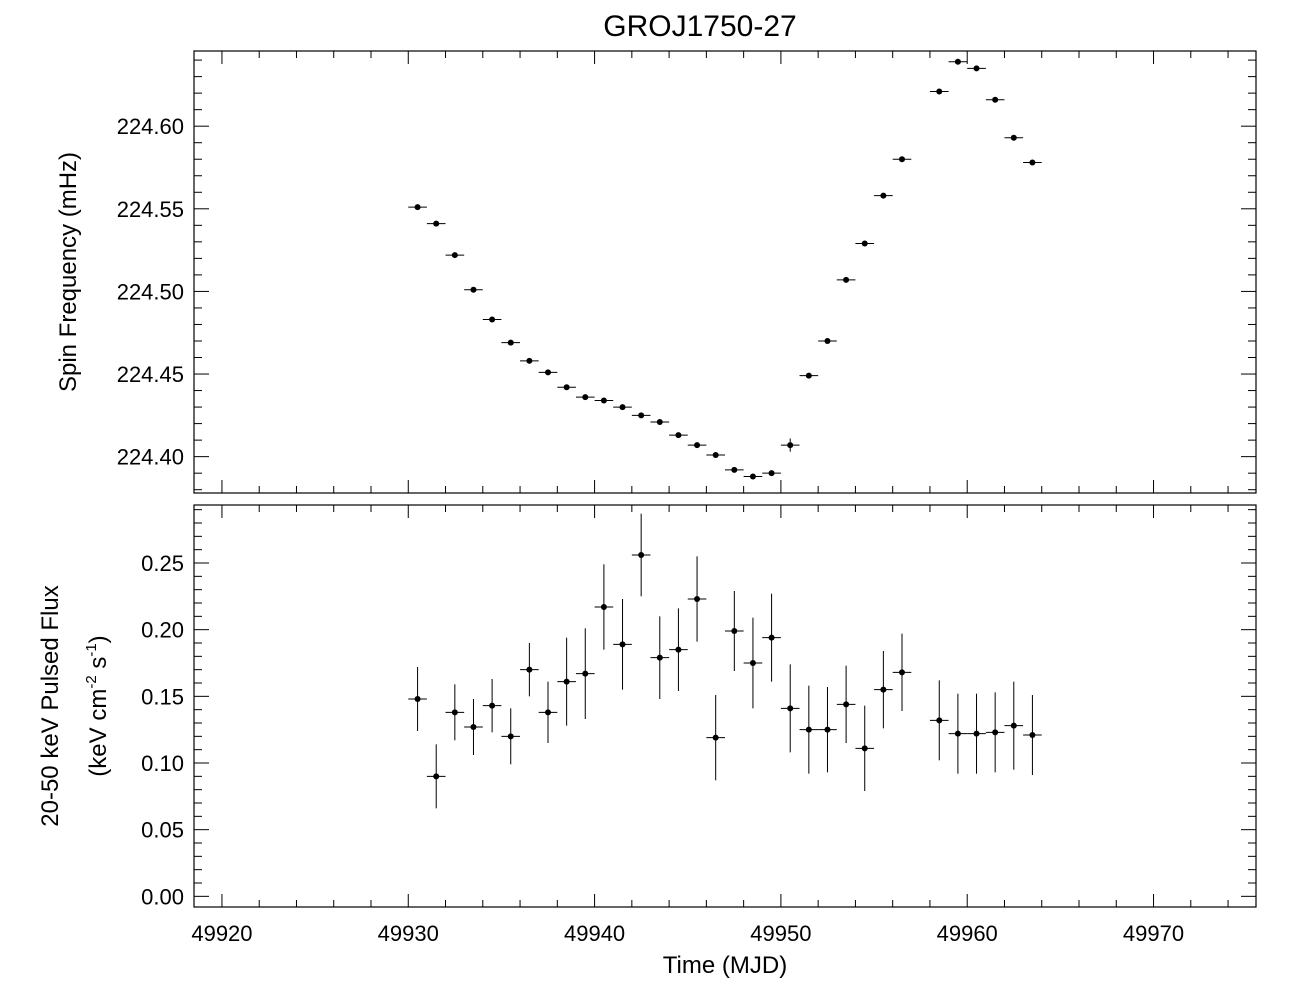 The width and height of the screenshot is (1296, 1008). I want to click on bottom-y-tick-label: 0.00, so click(162, 896).